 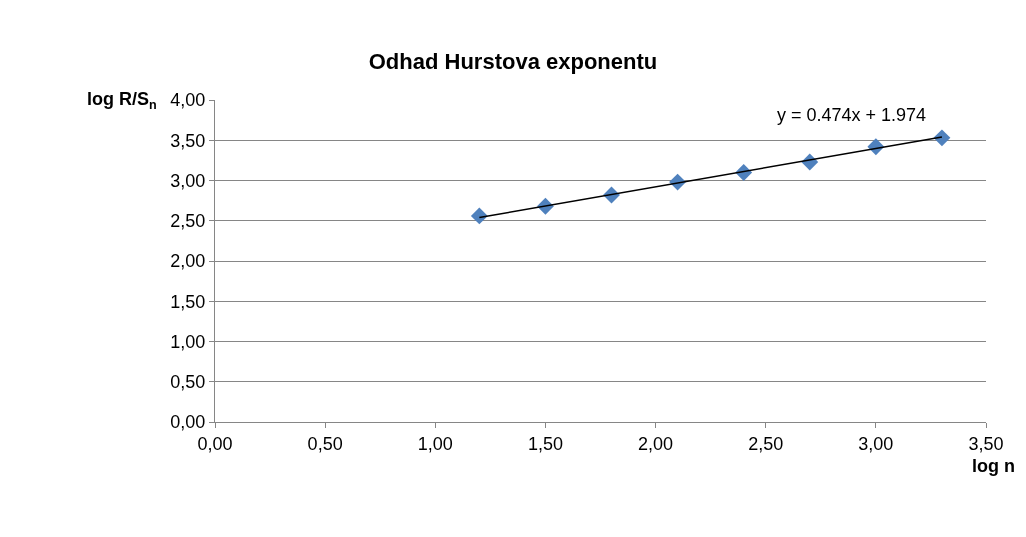 What do you see at coordinates (876, 443) in the screenshot?
I see `x-tick-label: 3,00` at bounding box center [876, 443].